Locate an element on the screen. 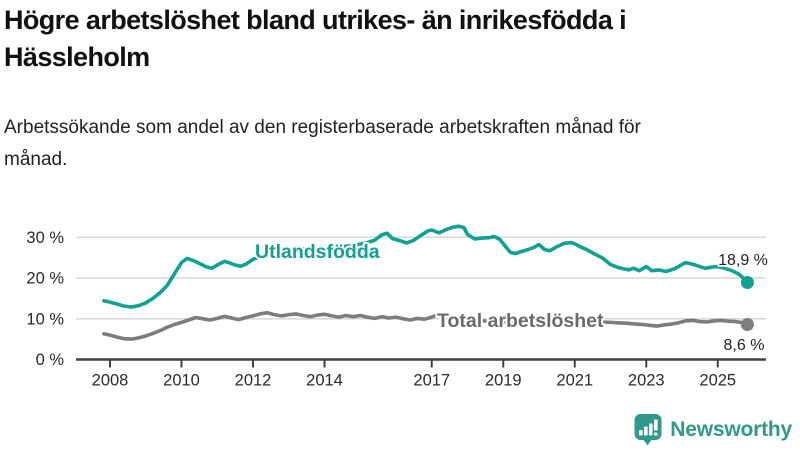 The height and width of the screenshot is (450, 800). x-axis-tick-label: 2014 is located at coordinates (324, 381).